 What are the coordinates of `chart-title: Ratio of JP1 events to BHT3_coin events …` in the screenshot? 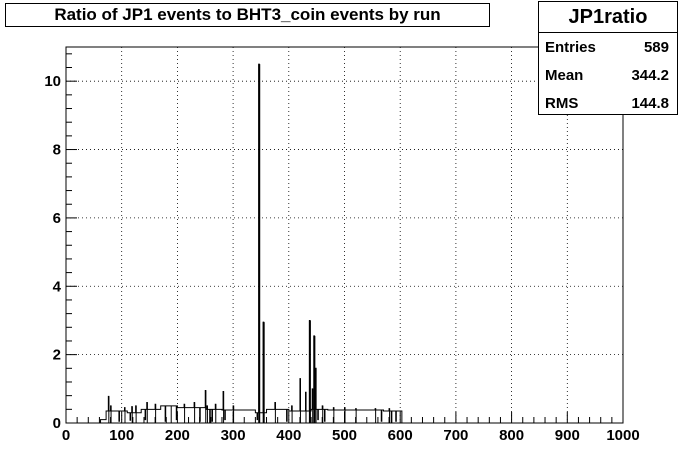 It's located at (247, 15).